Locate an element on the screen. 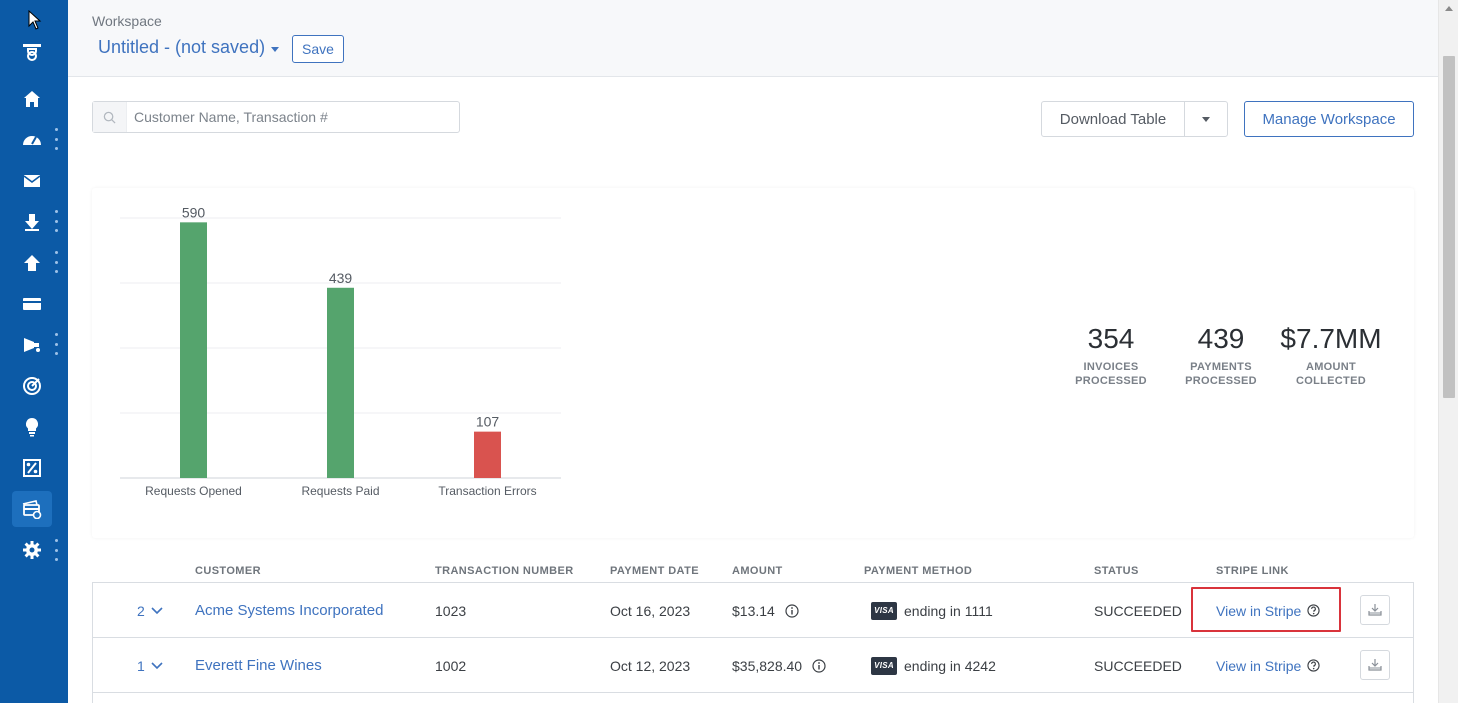 Image resolution: width=1458 pixels, height=703 pixels. sidebar-more-settings is located at coordinates (56, 550).